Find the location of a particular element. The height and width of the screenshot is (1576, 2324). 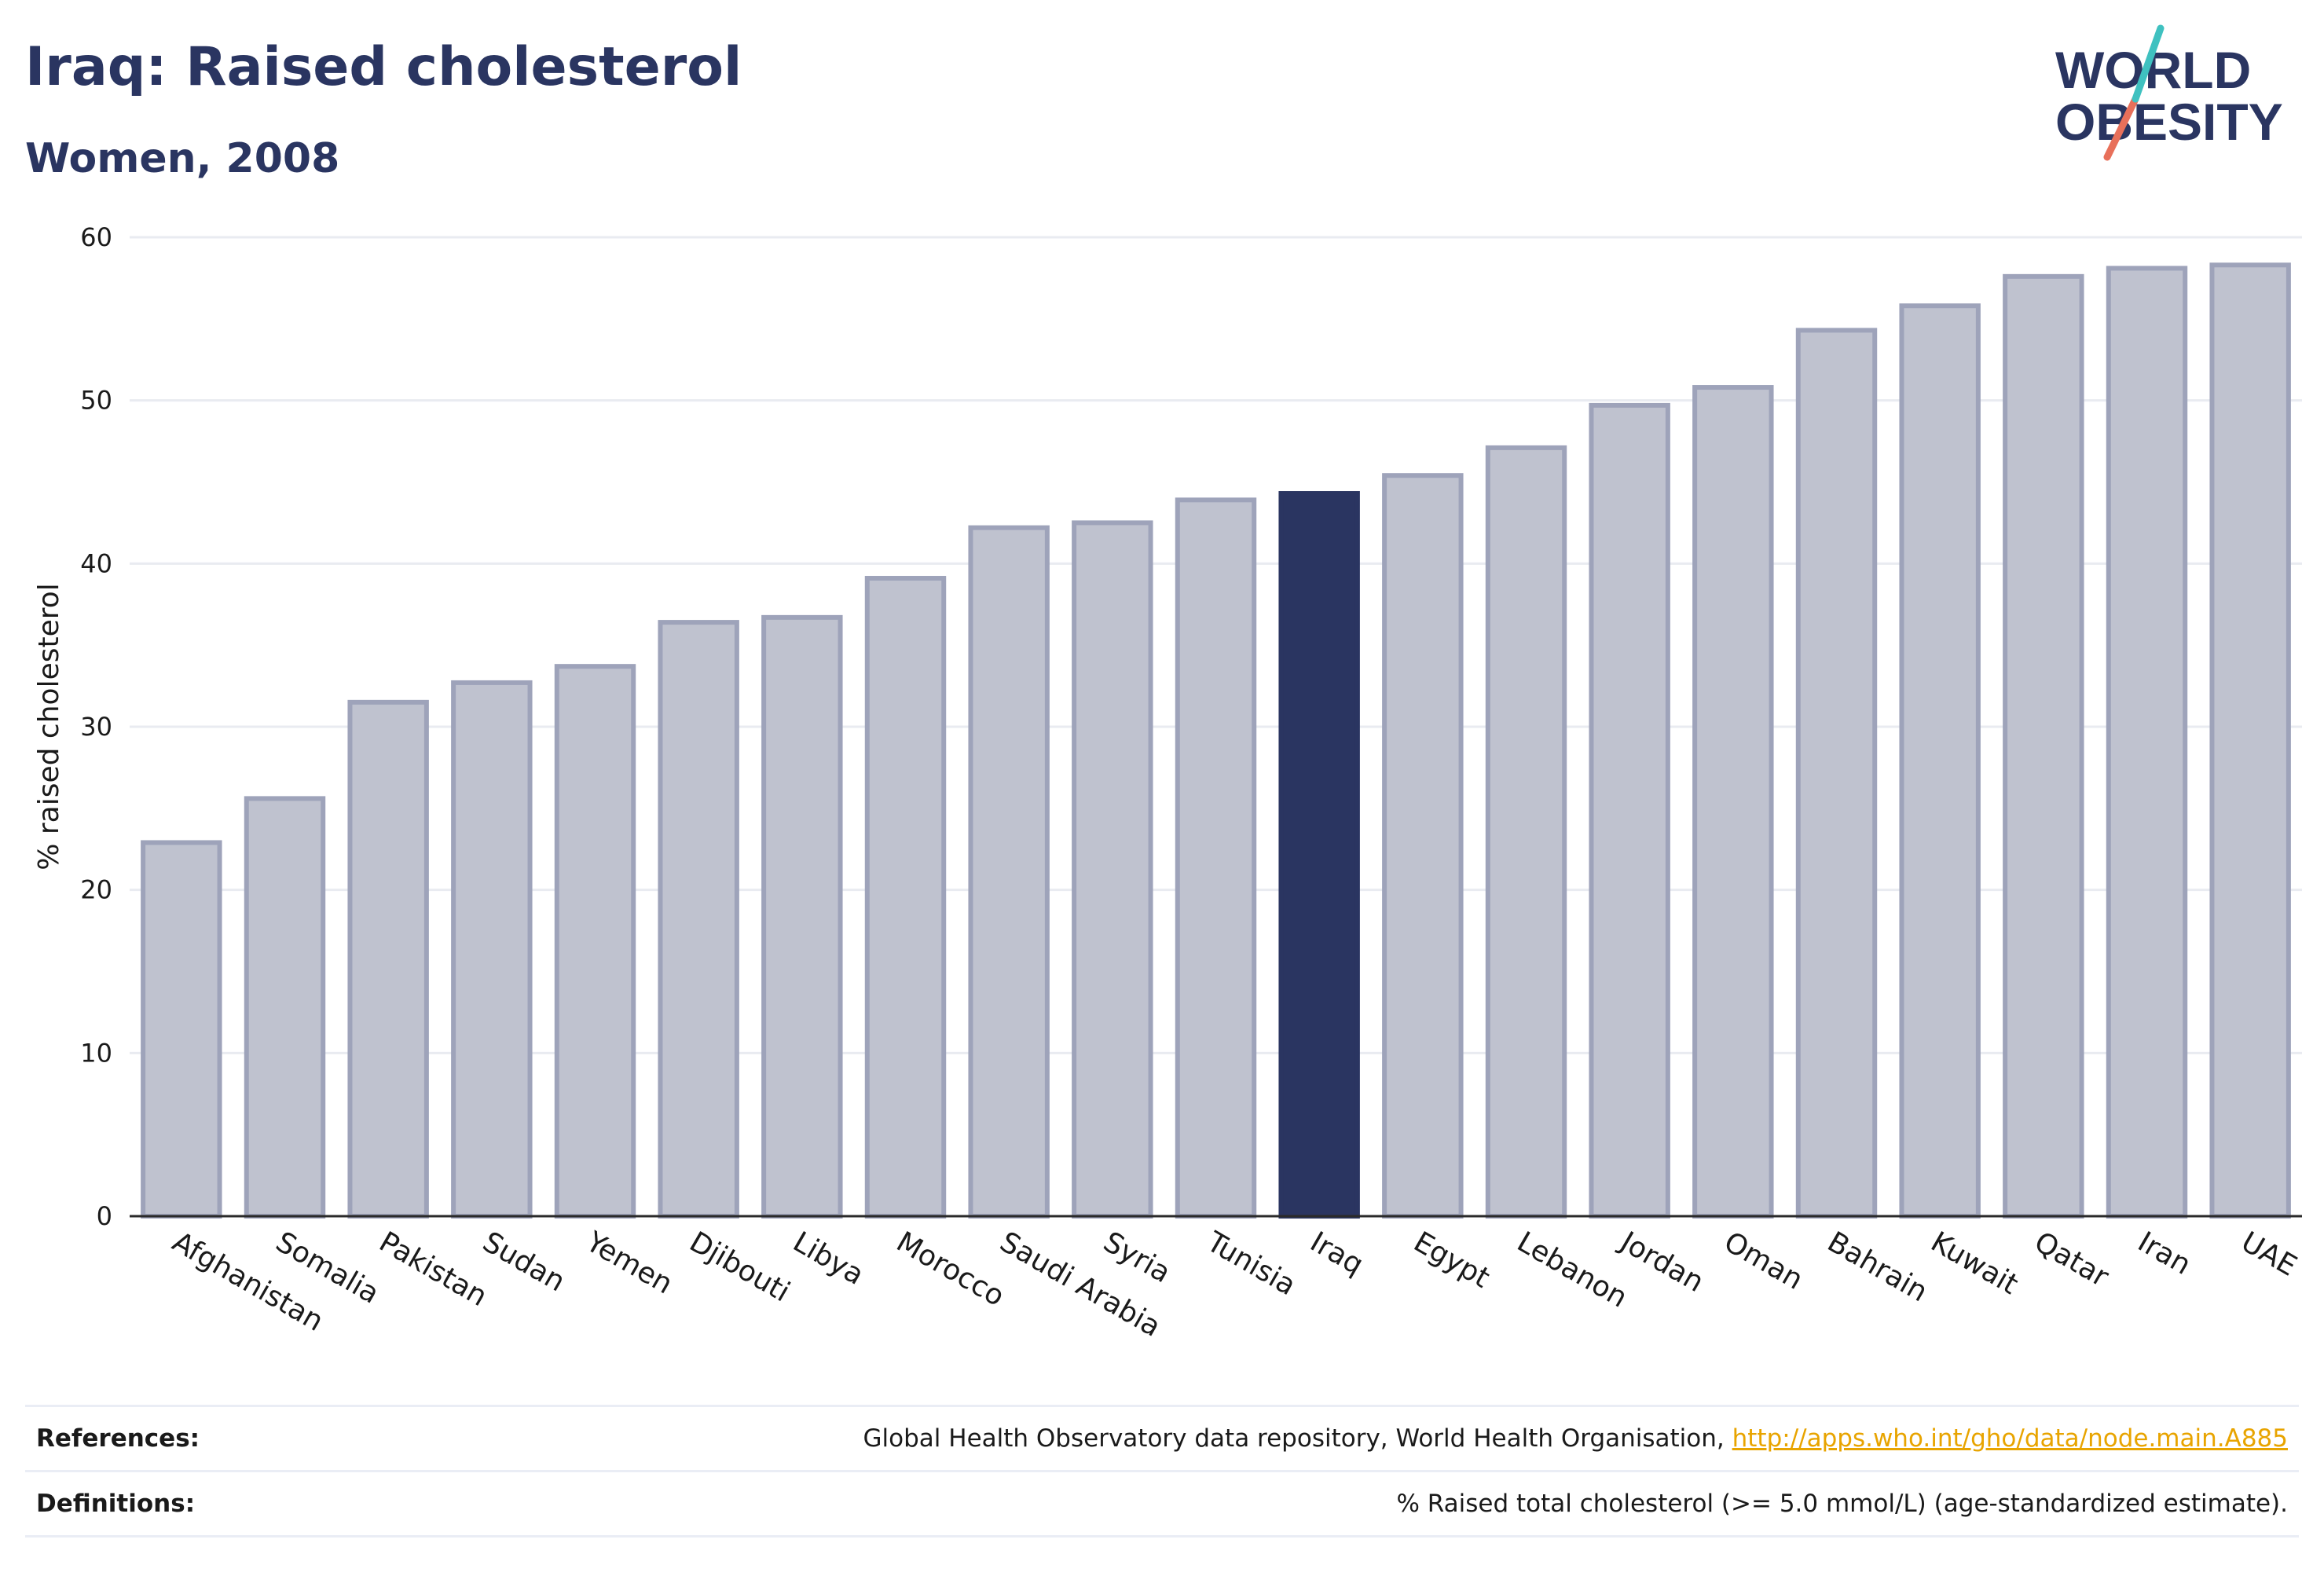

bar-oman is located at coordinates (1733, 802).